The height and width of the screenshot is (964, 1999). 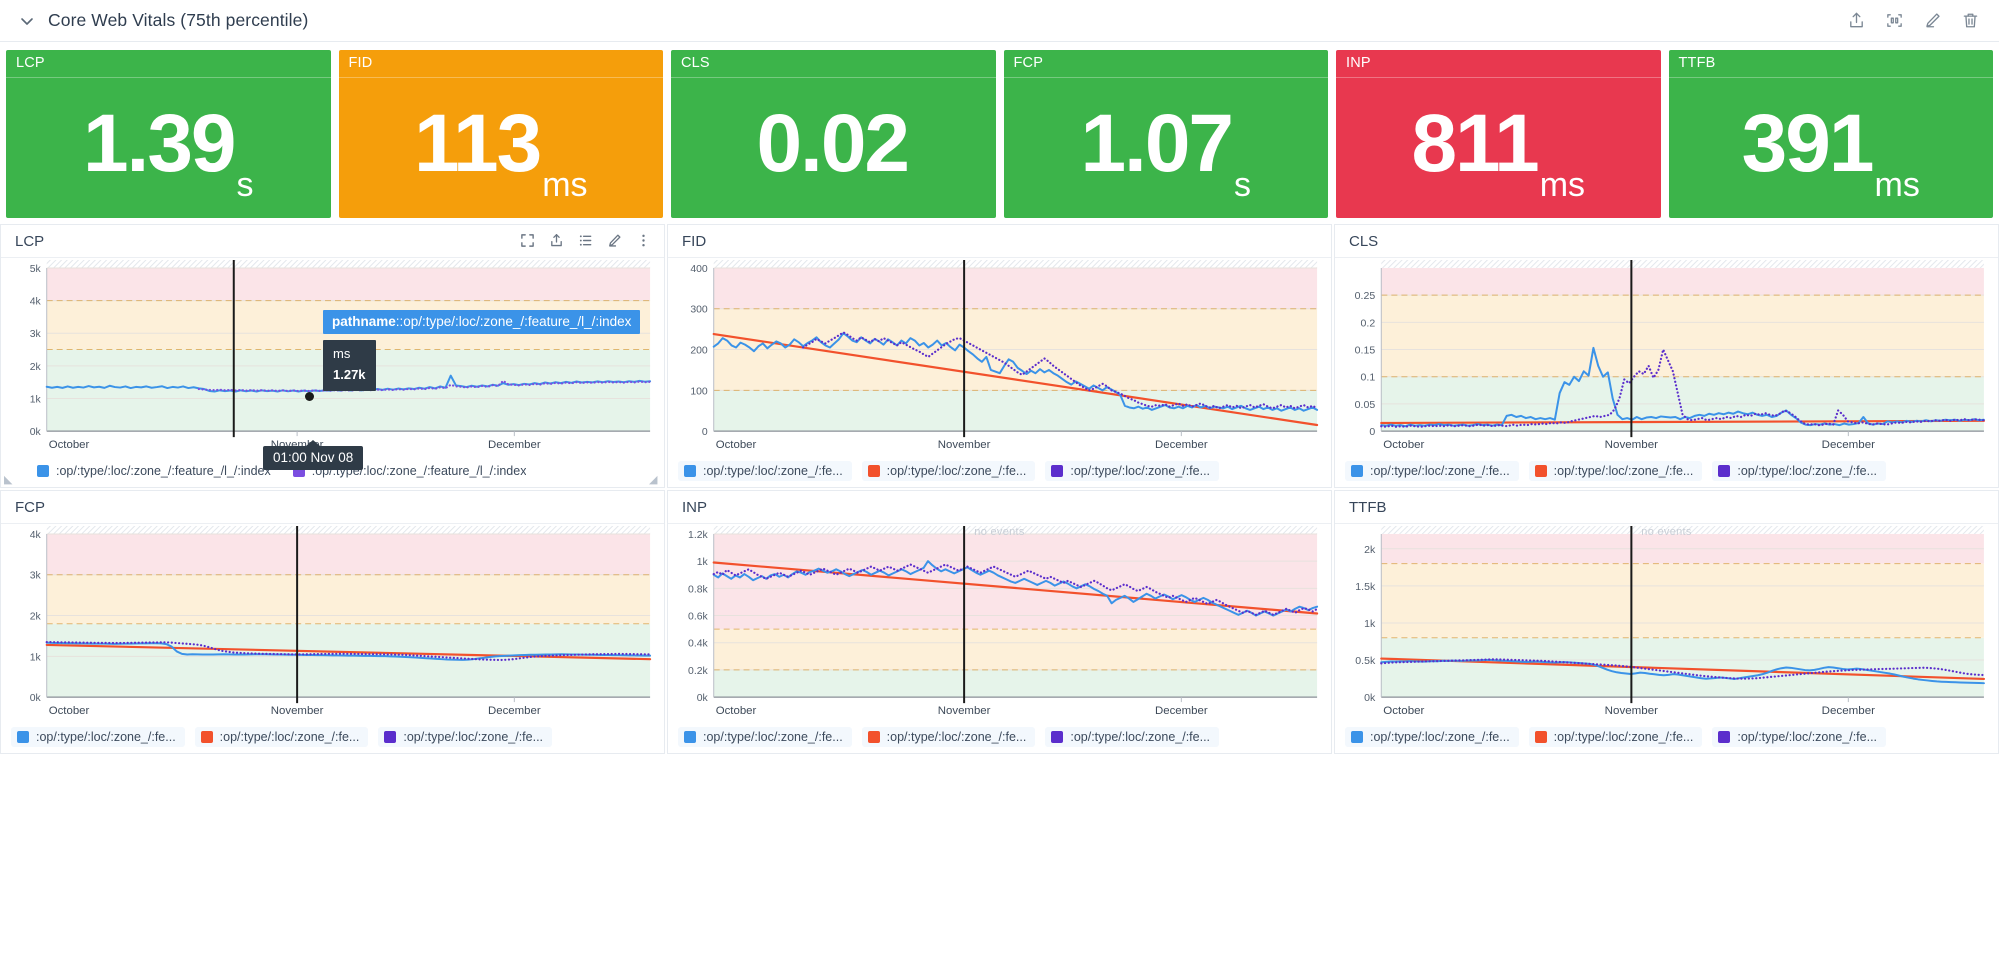 What do you see at coordinates (501, 148) in the screenshot?
I see `stat-card-body: 113 ms` at bounding box center [501, 148].